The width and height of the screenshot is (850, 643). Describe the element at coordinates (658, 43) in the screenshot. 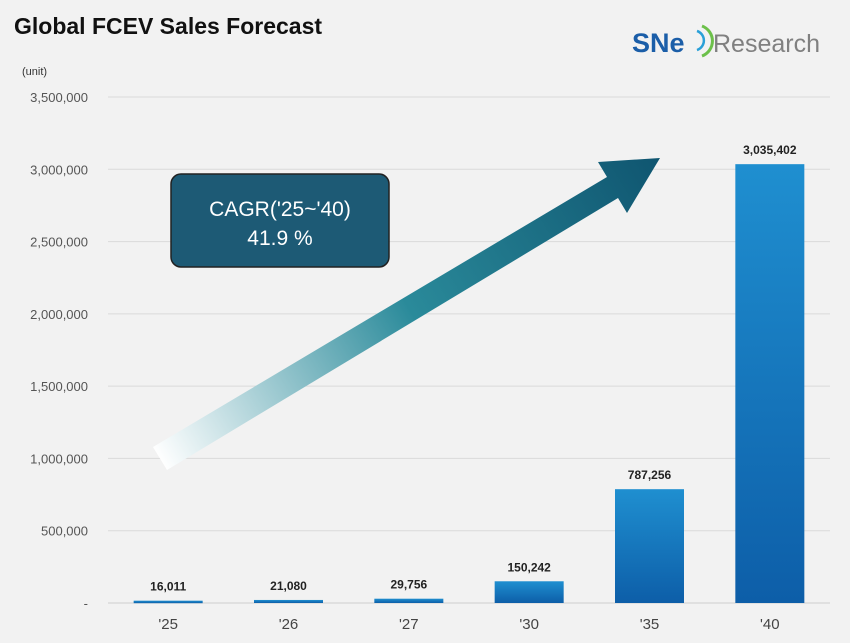

I see `logo-sne: SNe` at that location.